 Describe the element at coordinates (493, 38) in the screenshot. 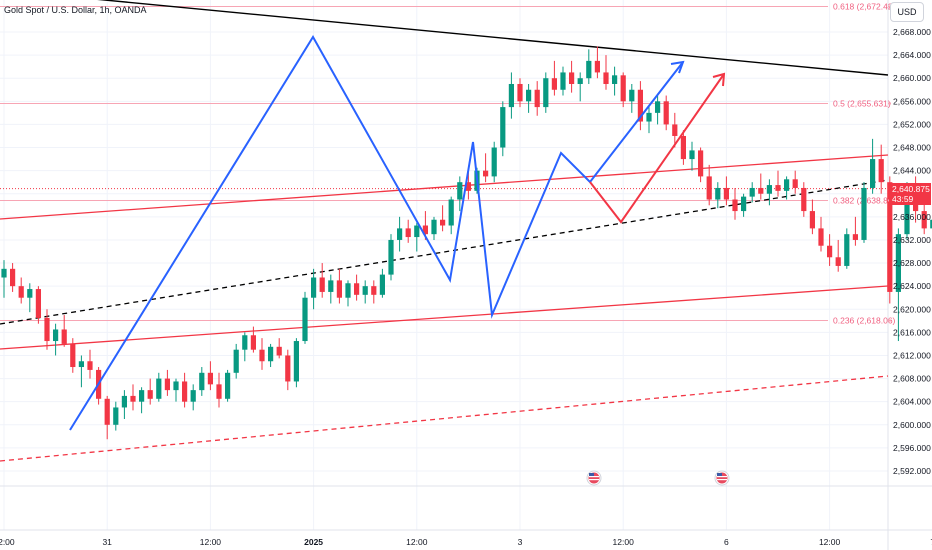

I see `resistance-trendline` at that location.